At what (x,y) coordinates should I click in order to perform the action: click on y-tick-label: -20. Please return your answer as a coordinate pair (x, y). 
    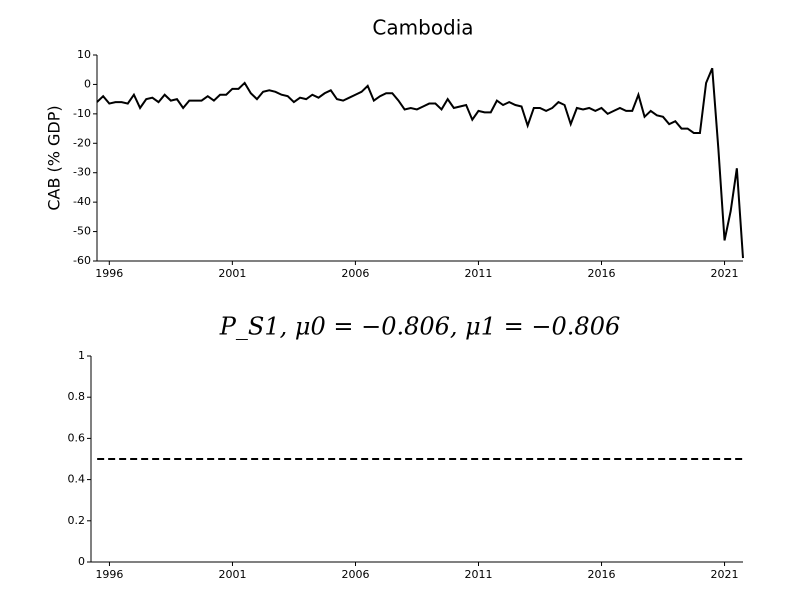
    Looking at the image, I should click on (82, 142).